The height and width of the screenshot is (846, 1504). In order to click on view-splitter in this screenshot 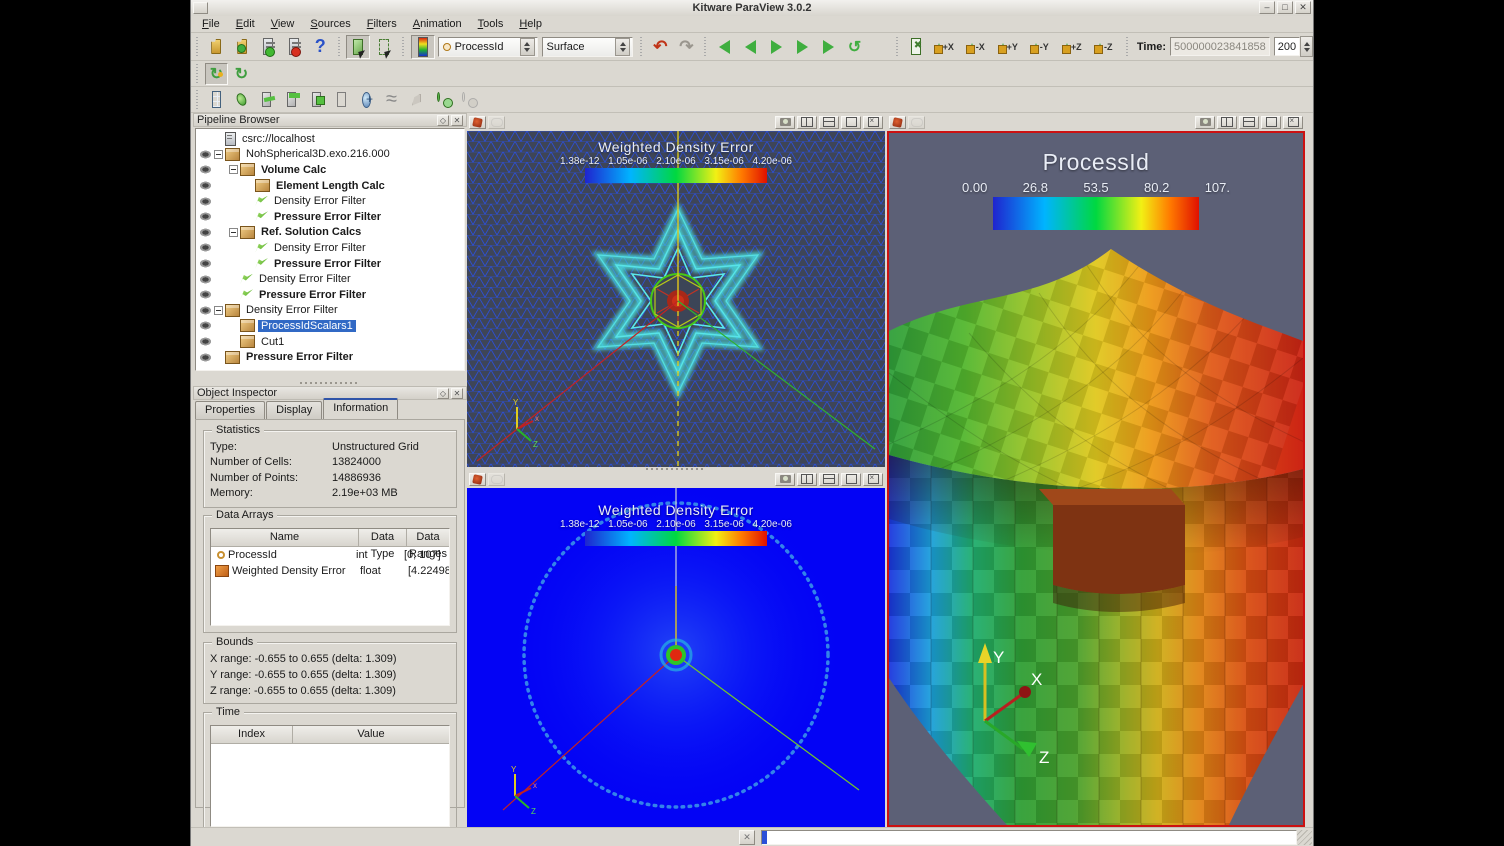, I will do `click(676, 468)`.